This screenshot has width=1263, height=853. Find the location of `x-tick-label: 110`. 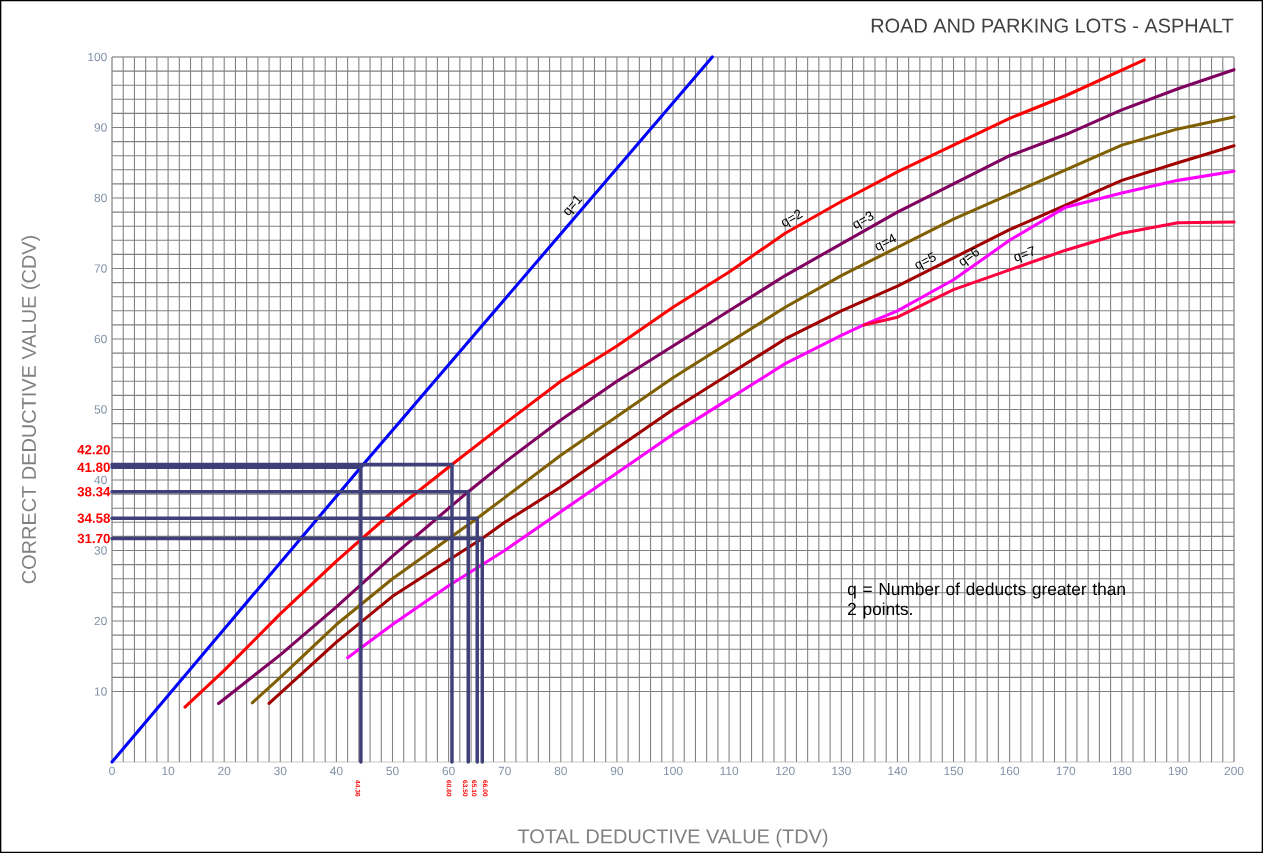

x-tick-label: 110 is located at coordinates (729, 771).